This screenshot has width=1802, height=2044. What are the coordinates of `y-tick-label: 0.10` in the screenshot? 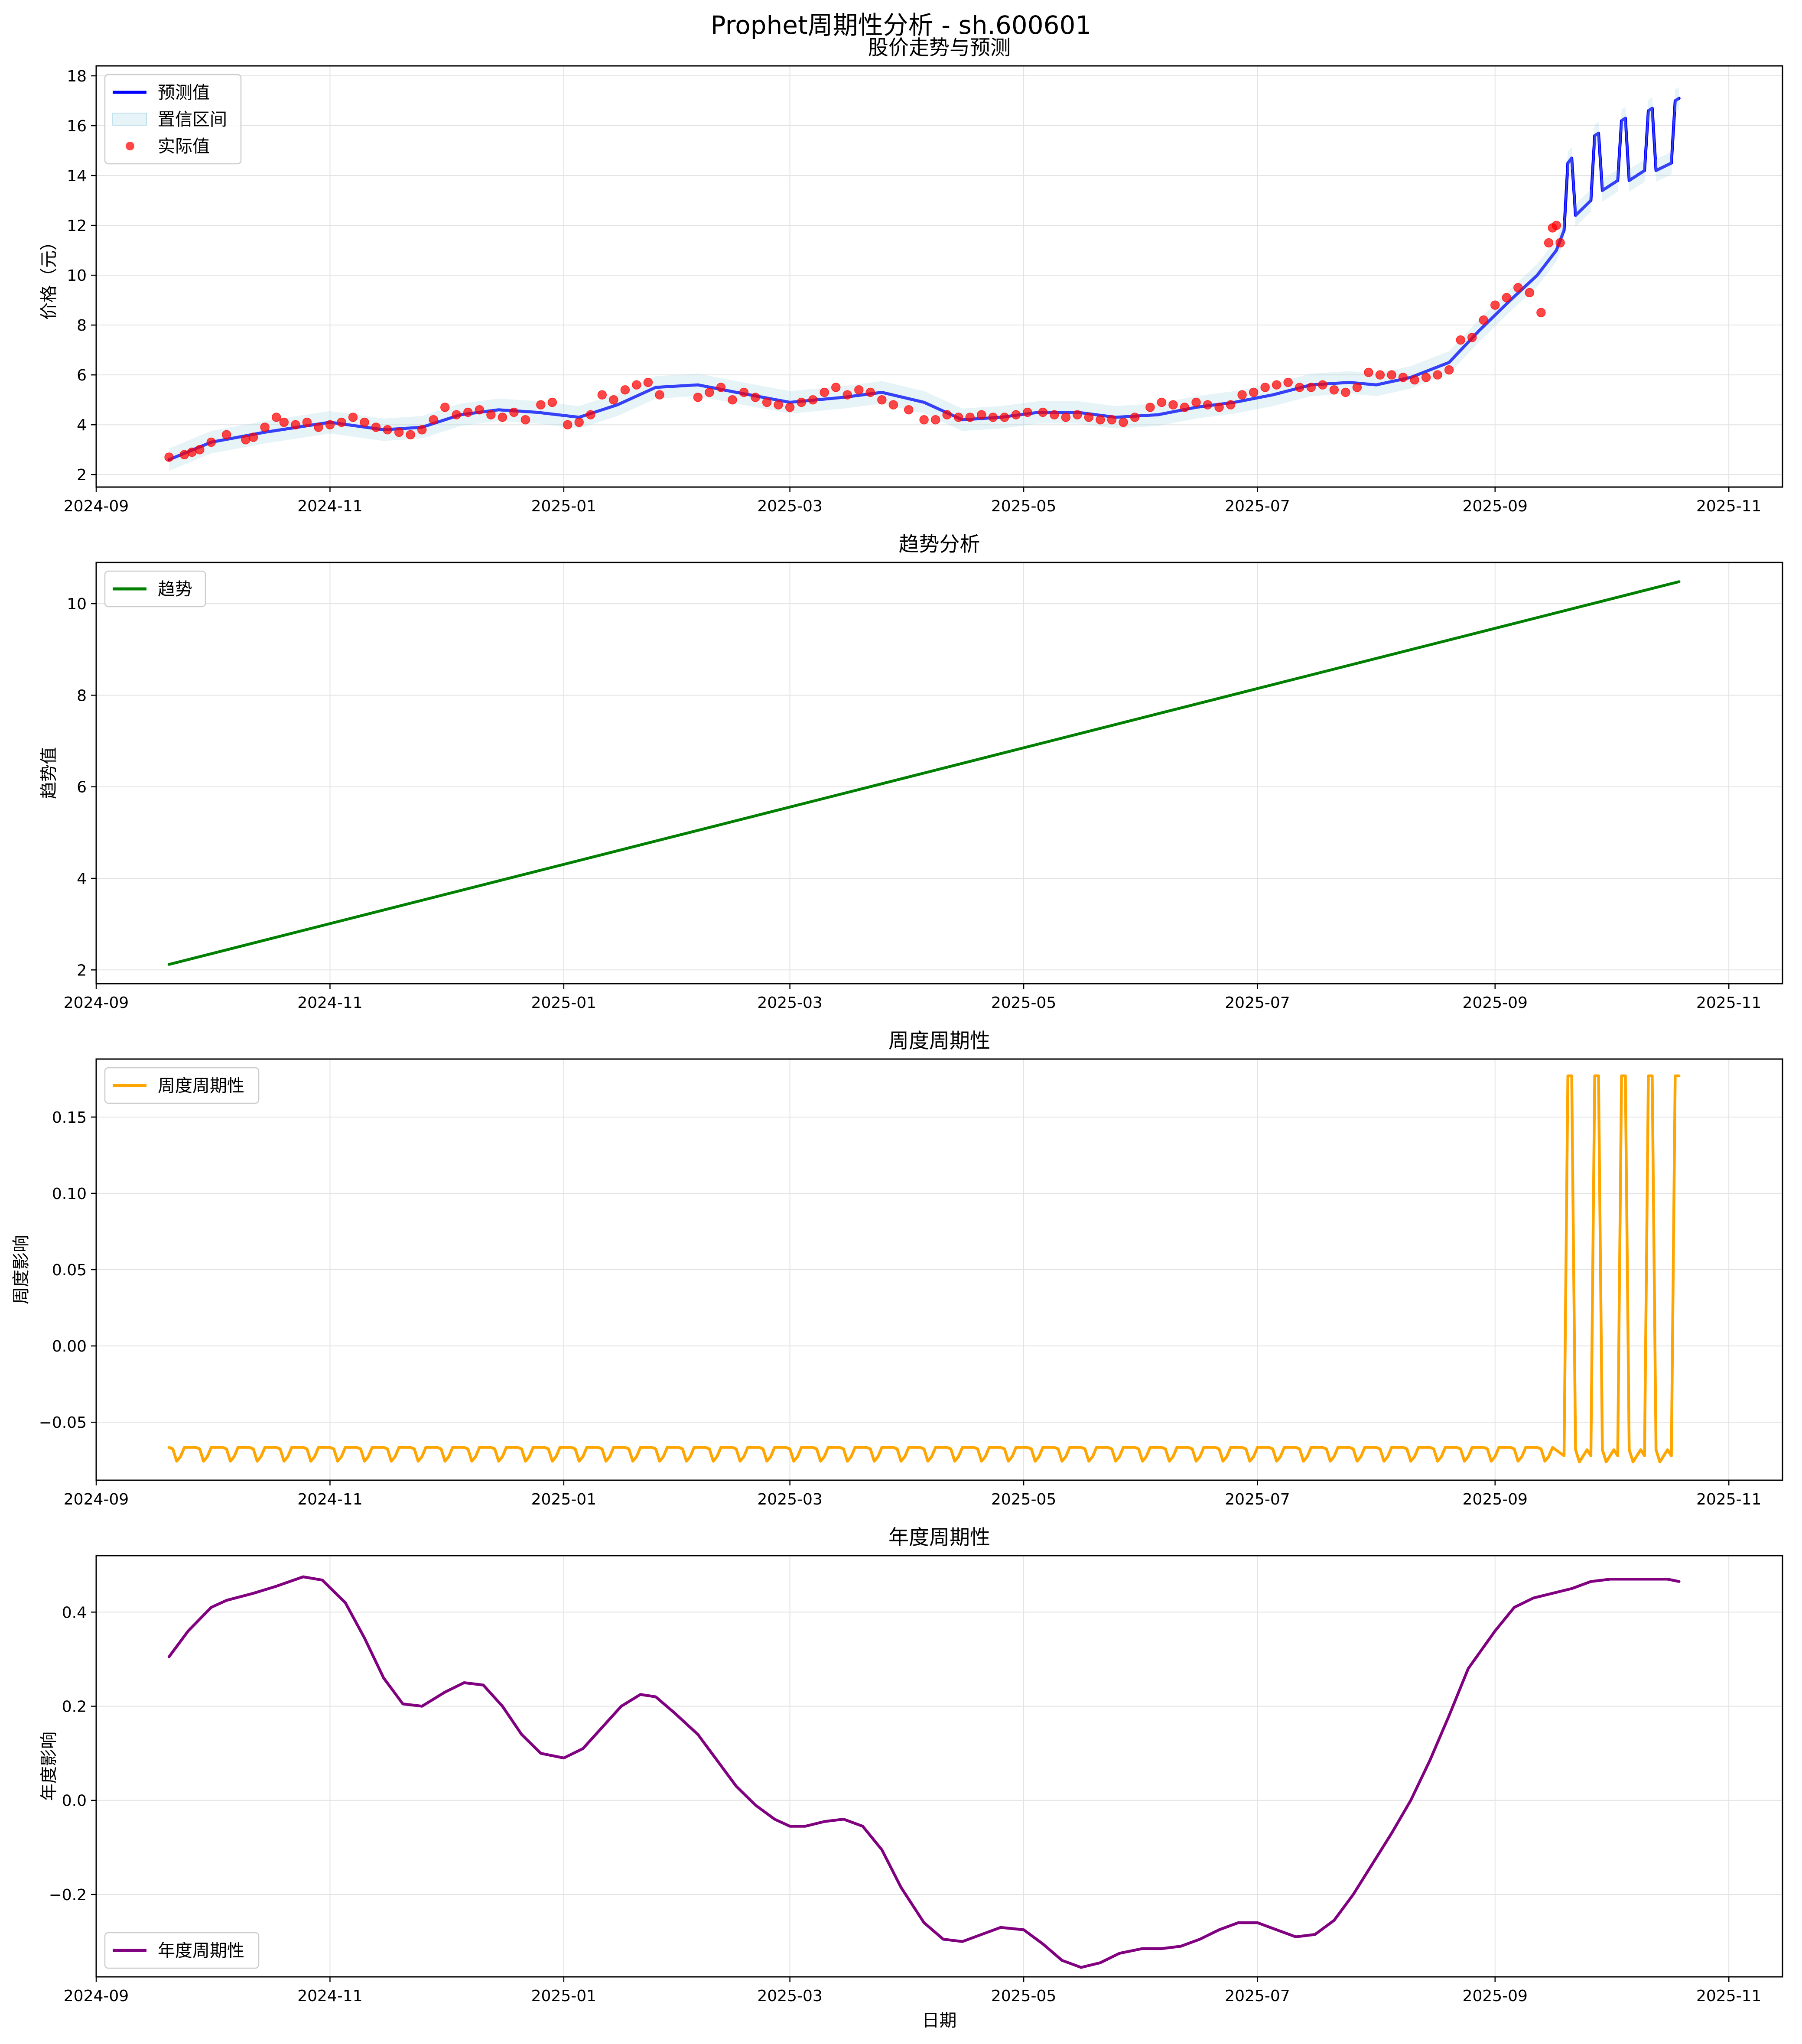 It's located at (69, 1194).